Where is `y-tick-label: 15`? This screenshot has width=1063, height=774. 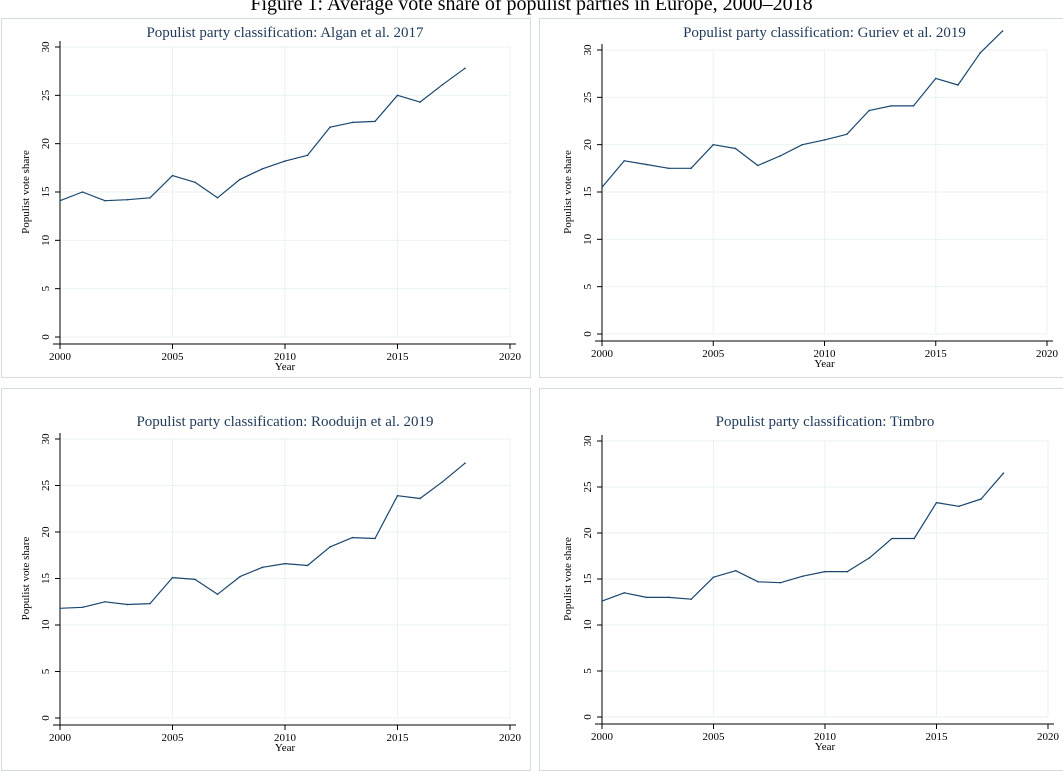 y-tick-label: 15 is located at coordinates (588, 192).